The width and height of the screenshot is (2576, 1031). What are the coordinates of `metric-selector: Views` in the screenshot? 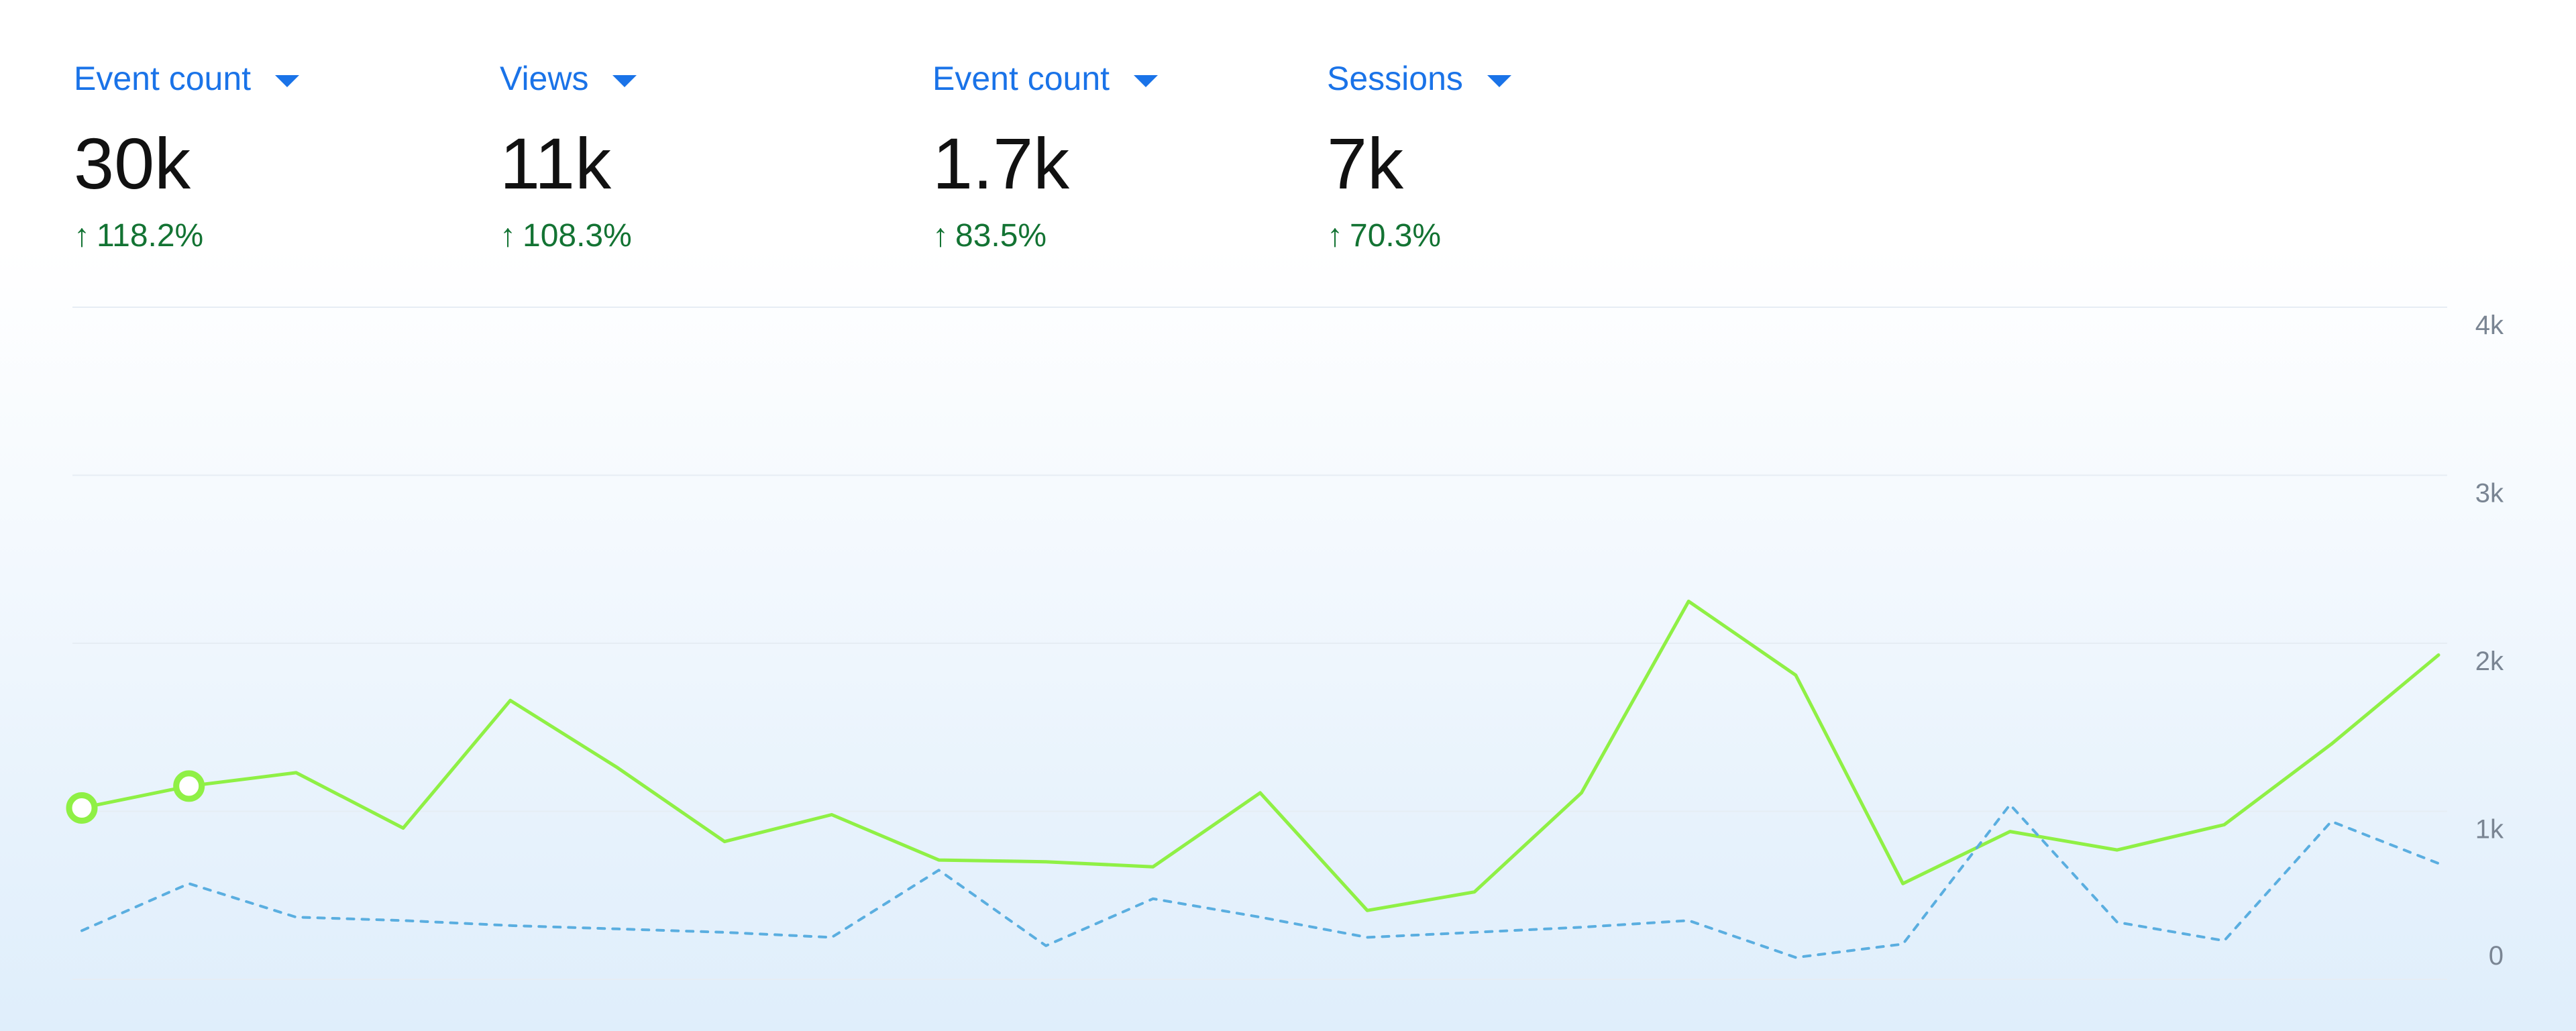 It's located at (568, 78).